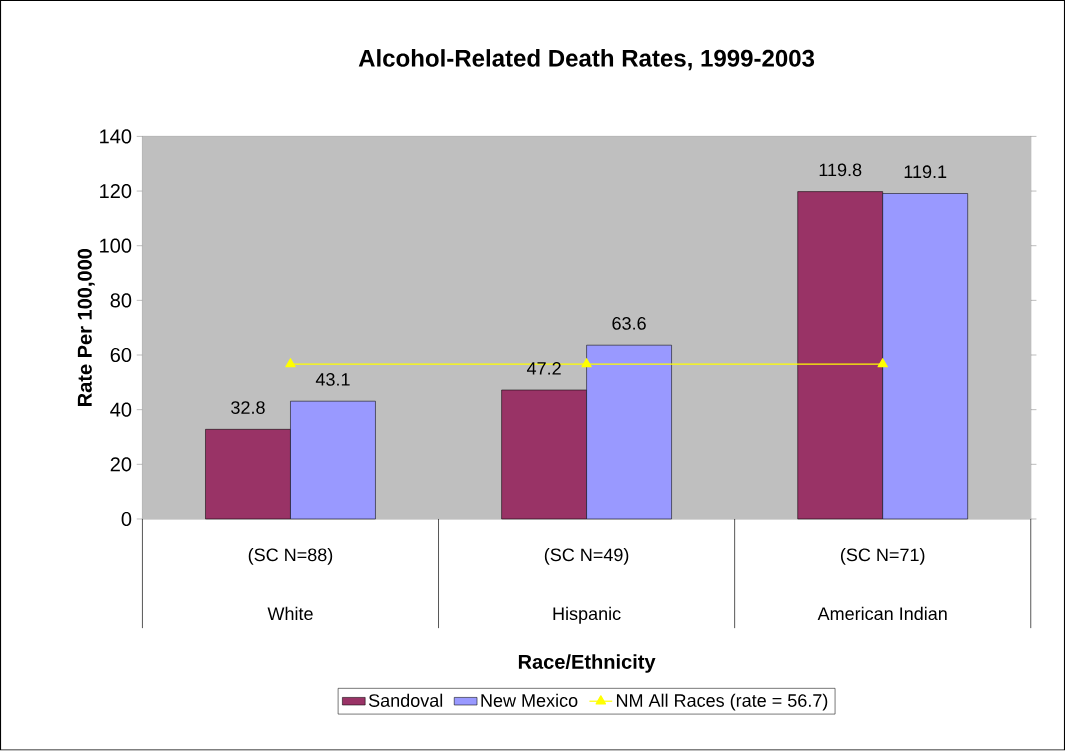  What do you see at coordinates (587, 615) in the screenshot?
I see `x-tick-label: Hispanic` at bounding box center [587, 615].